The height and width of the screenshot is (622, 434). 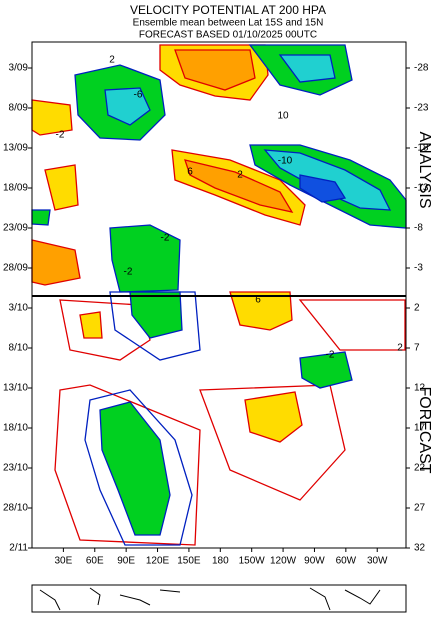 What do you see at coordinates (15, 388) in the screenshot?
I see `y-tick-label: 13/10` at bounding box center [15, 388].